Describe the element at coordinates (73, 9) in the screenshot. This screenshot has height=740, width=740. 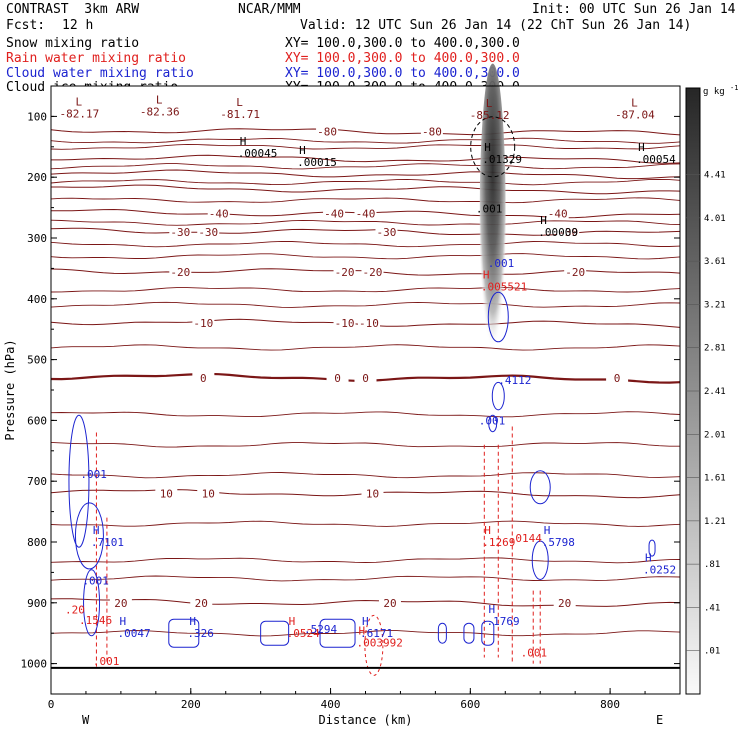
I see `header-product: CONTRAST 3km ARW` at that location.